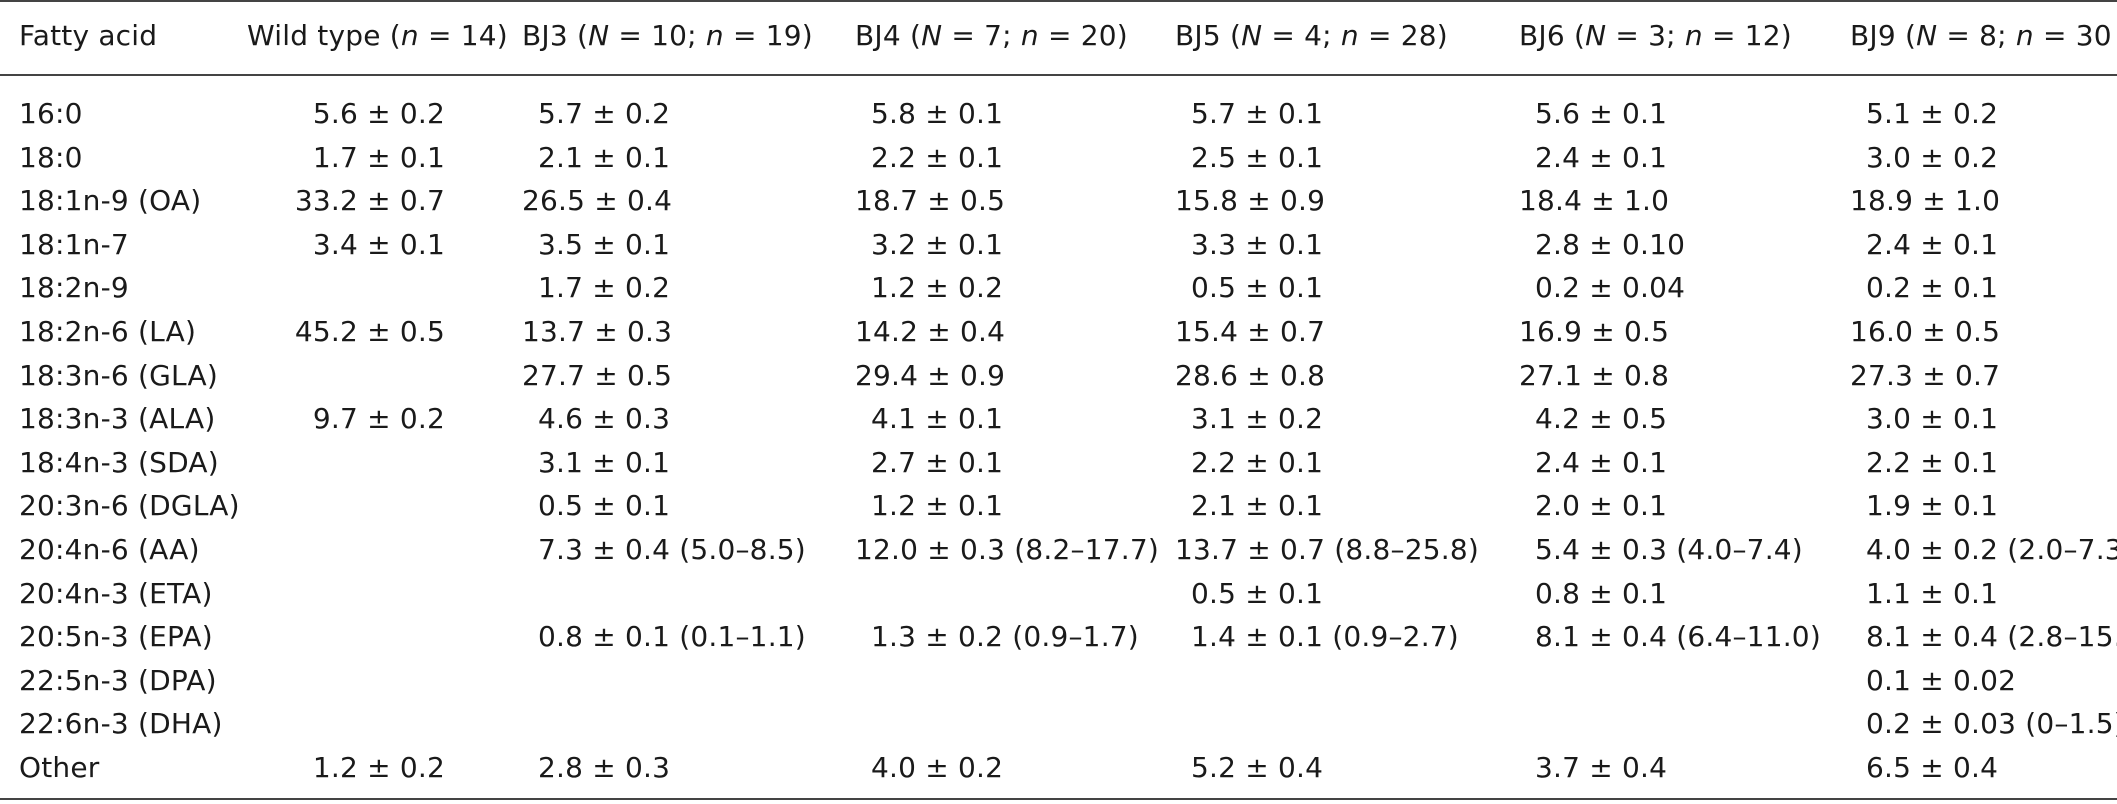 This screenshot has height=804, width=2117. What do you see at coordinates (1594, 375) in the screenshot?
I see `table-cell: 27.1 ± 0.8` at bounding box center [1594, 375].